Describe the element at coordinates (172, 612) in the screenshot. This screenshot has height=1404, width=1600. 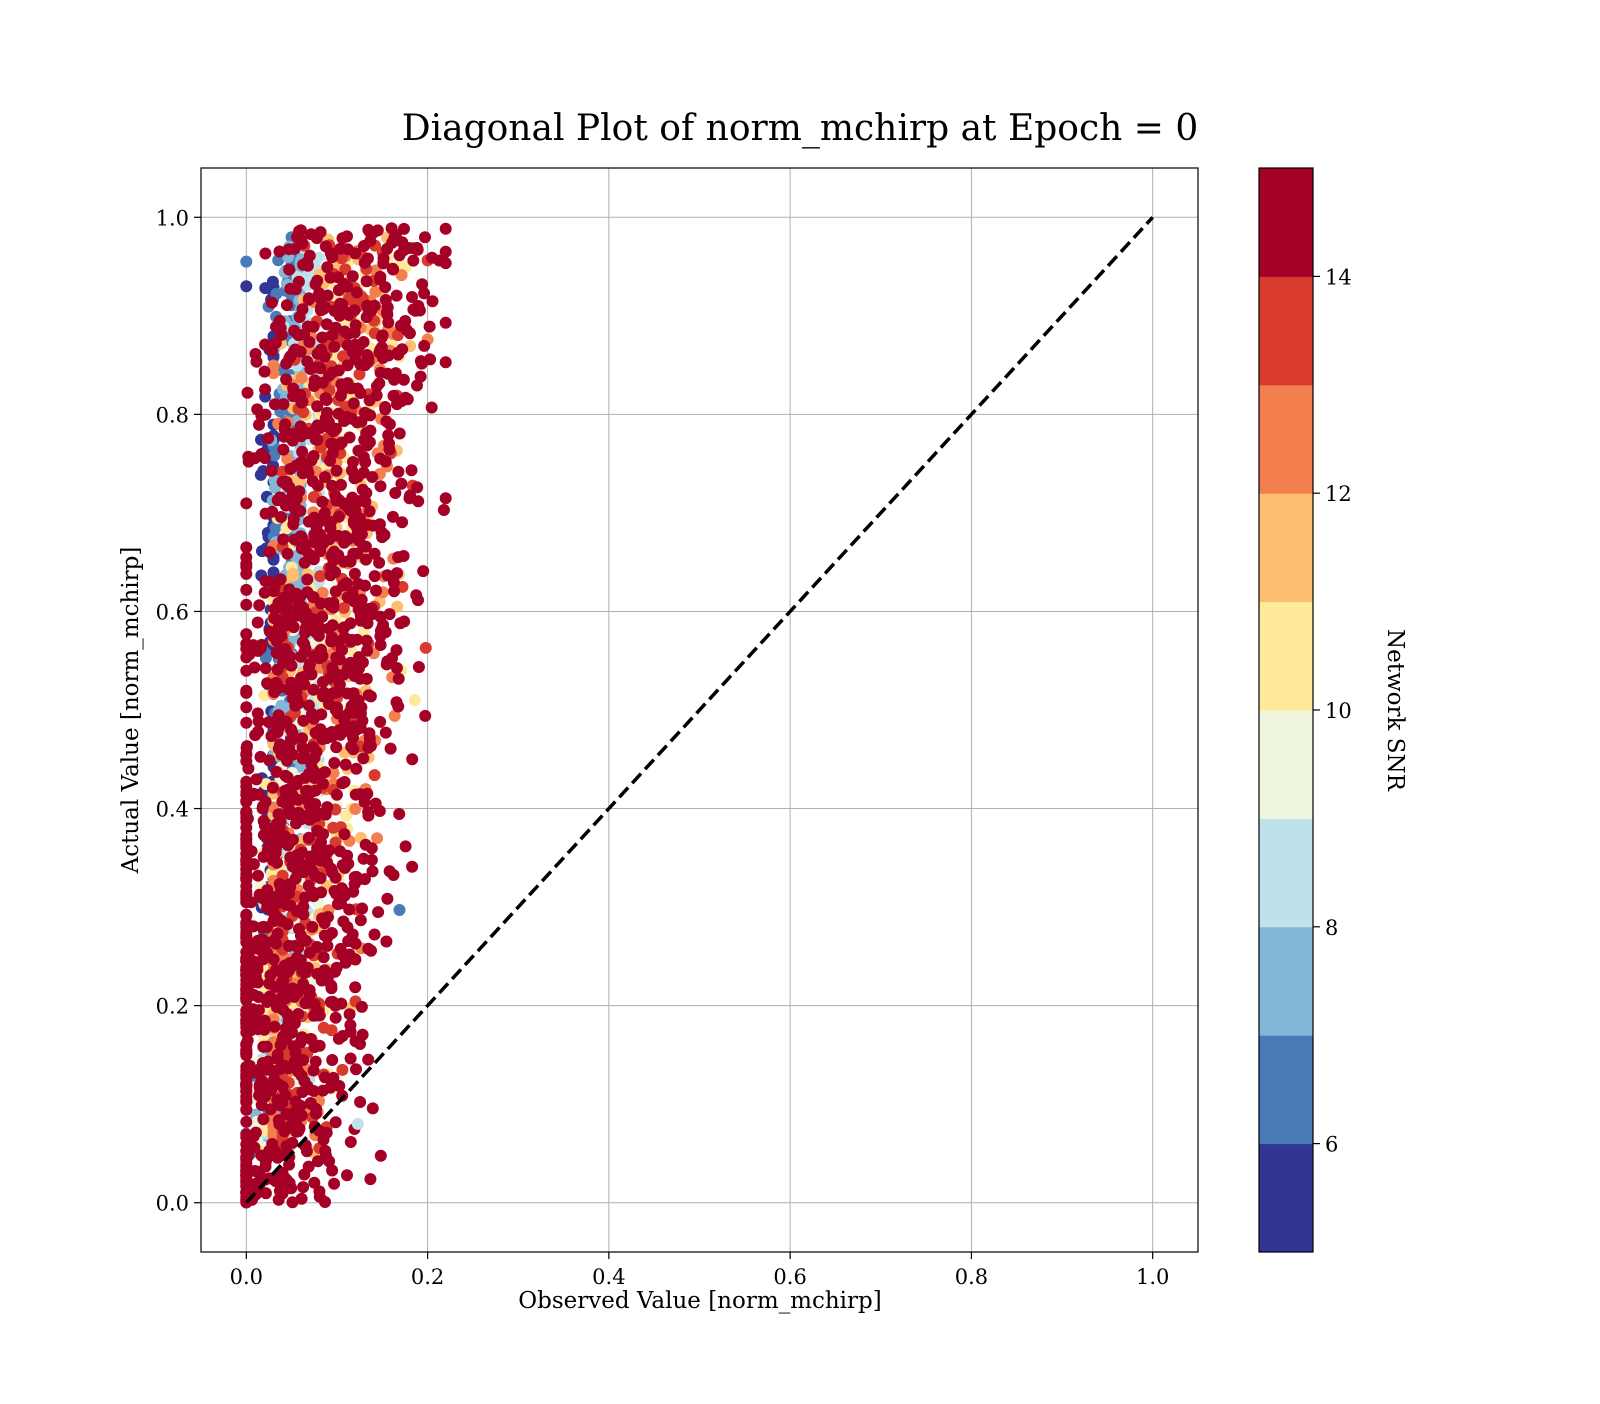
I see `y-tick-label: 0.6` at that location.